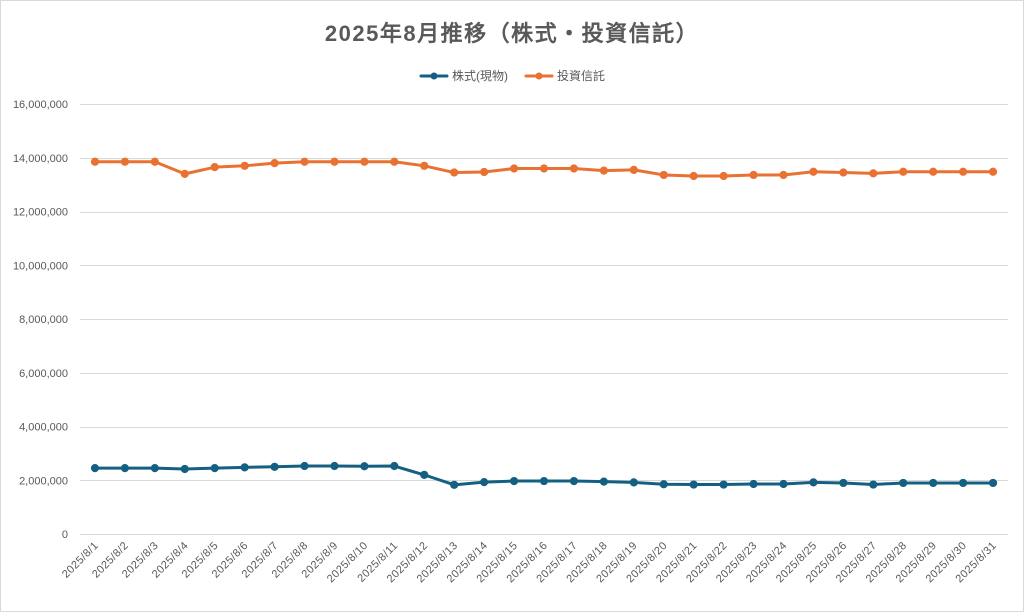  What do you see at coordinates (43, 428) in the screenshot?
I see `y-tick-label: 4,000,000` at bounding box center [43, 428].